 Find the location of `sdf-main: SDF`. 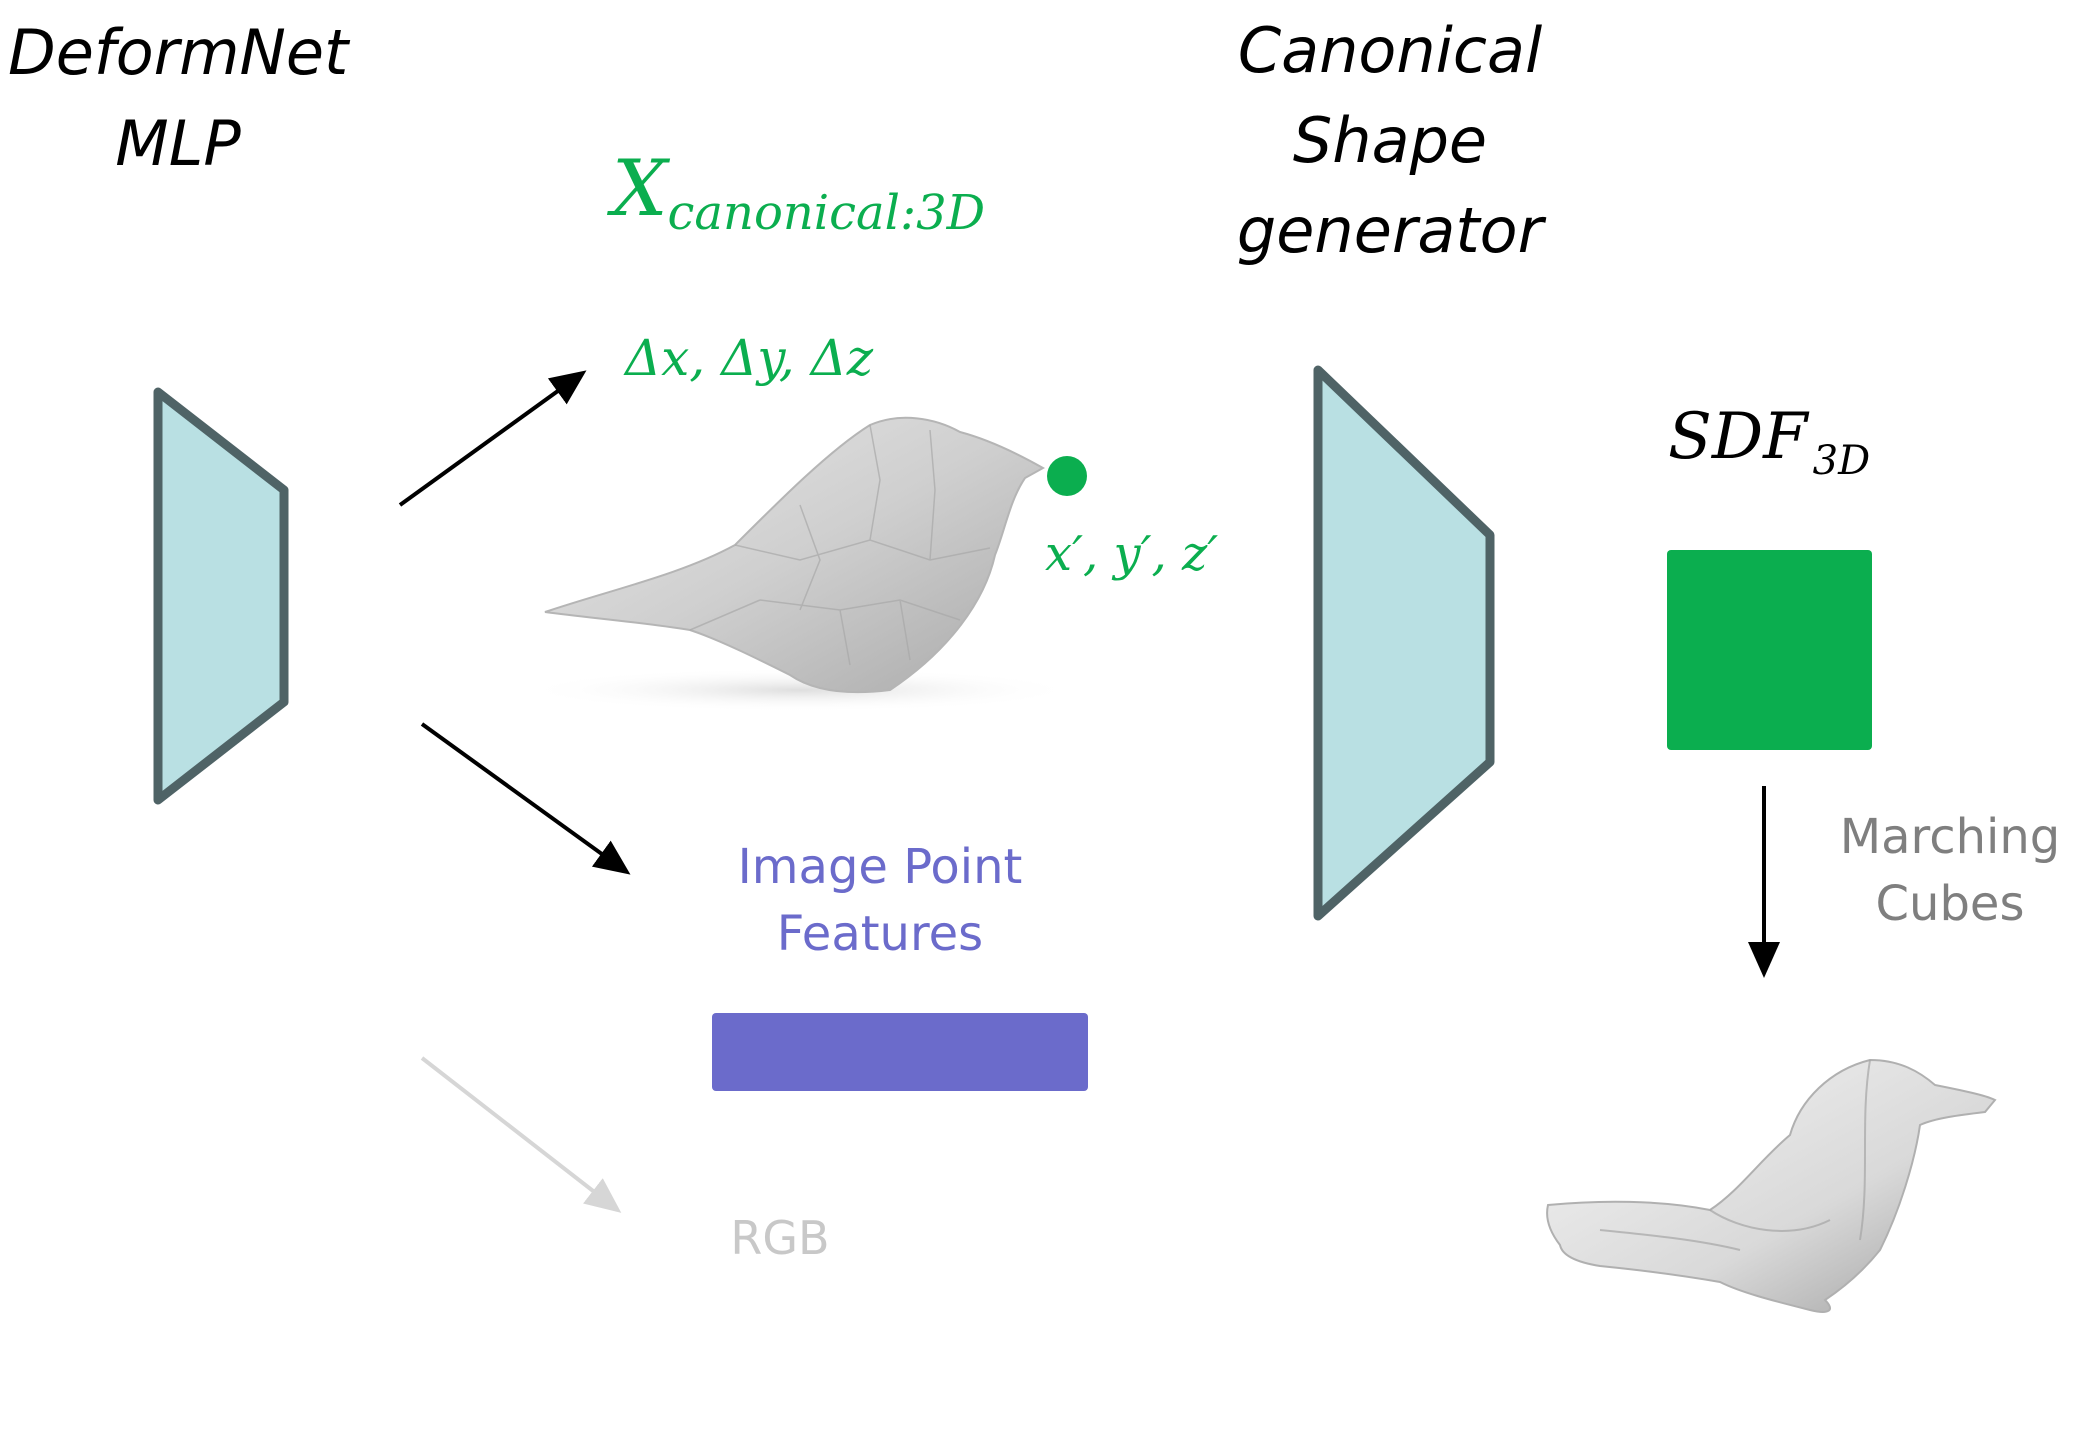

sdf-main: SDF is located at coordinates (1738, 437).